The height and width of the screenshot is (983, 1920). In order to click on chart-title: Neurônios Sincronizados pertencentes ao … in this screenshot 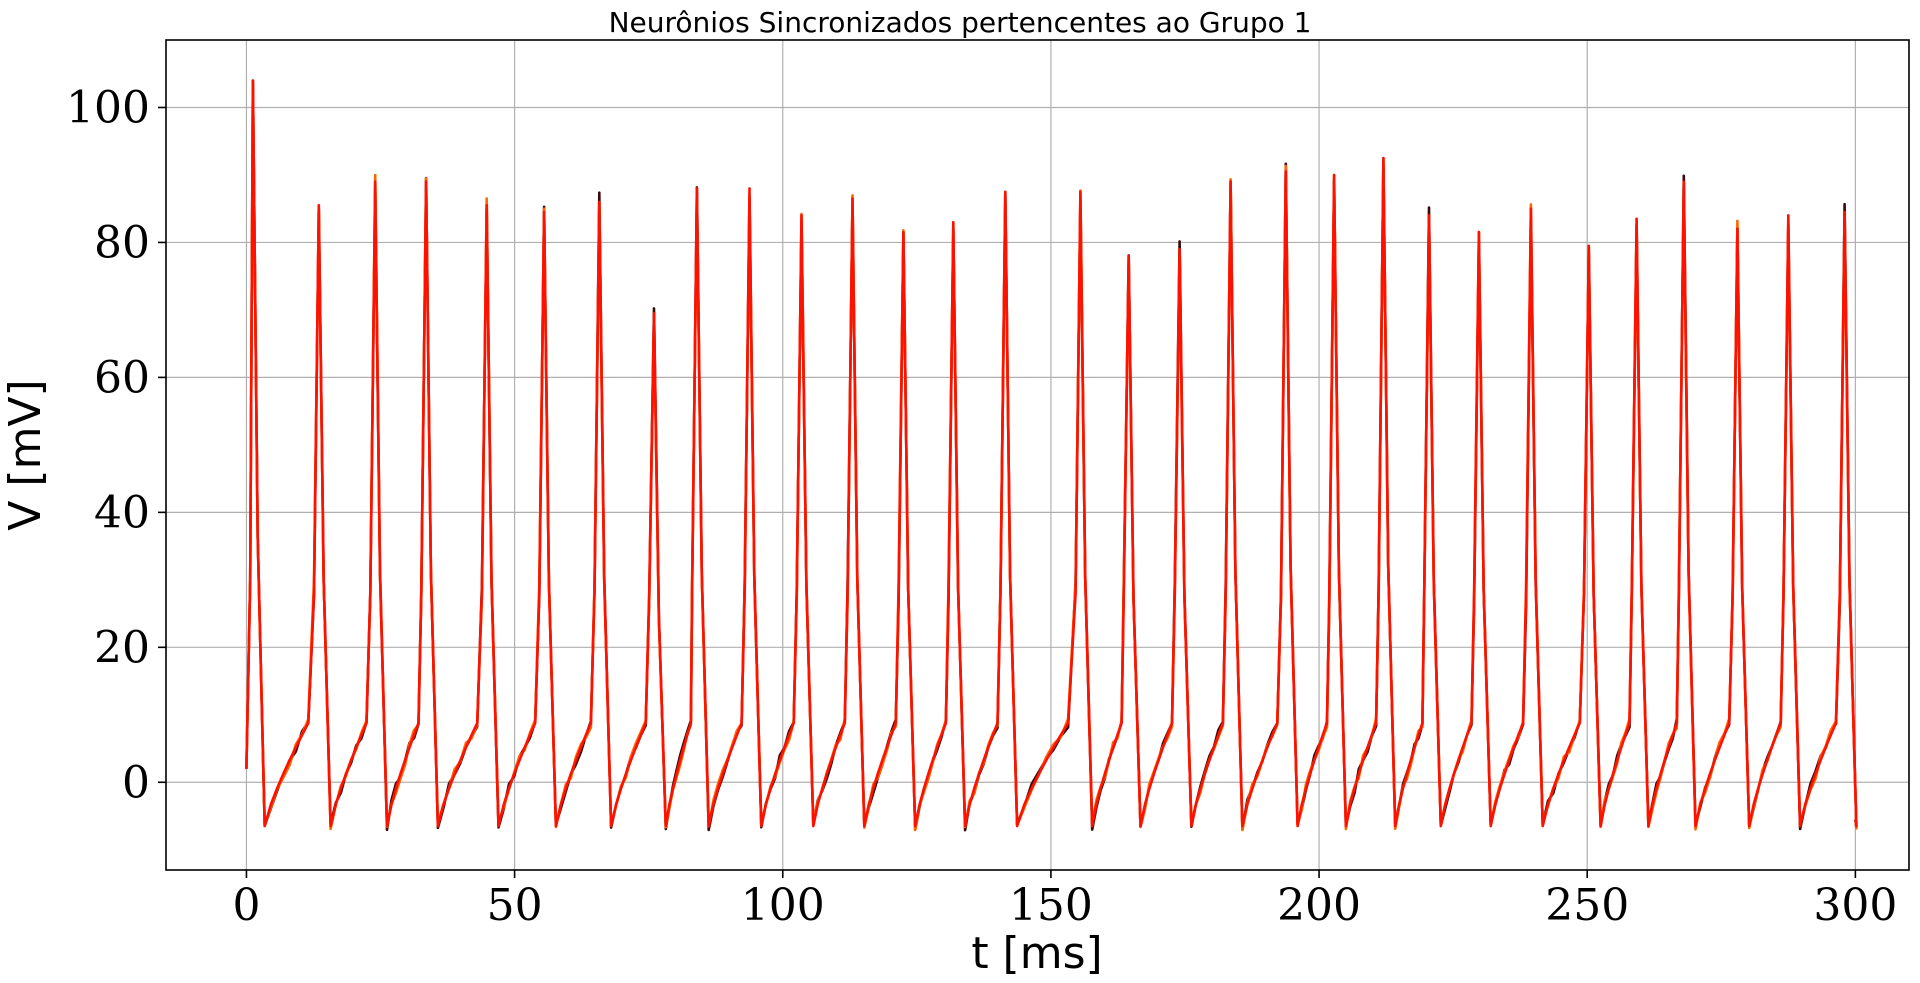, I will do `click(960, 22)`.